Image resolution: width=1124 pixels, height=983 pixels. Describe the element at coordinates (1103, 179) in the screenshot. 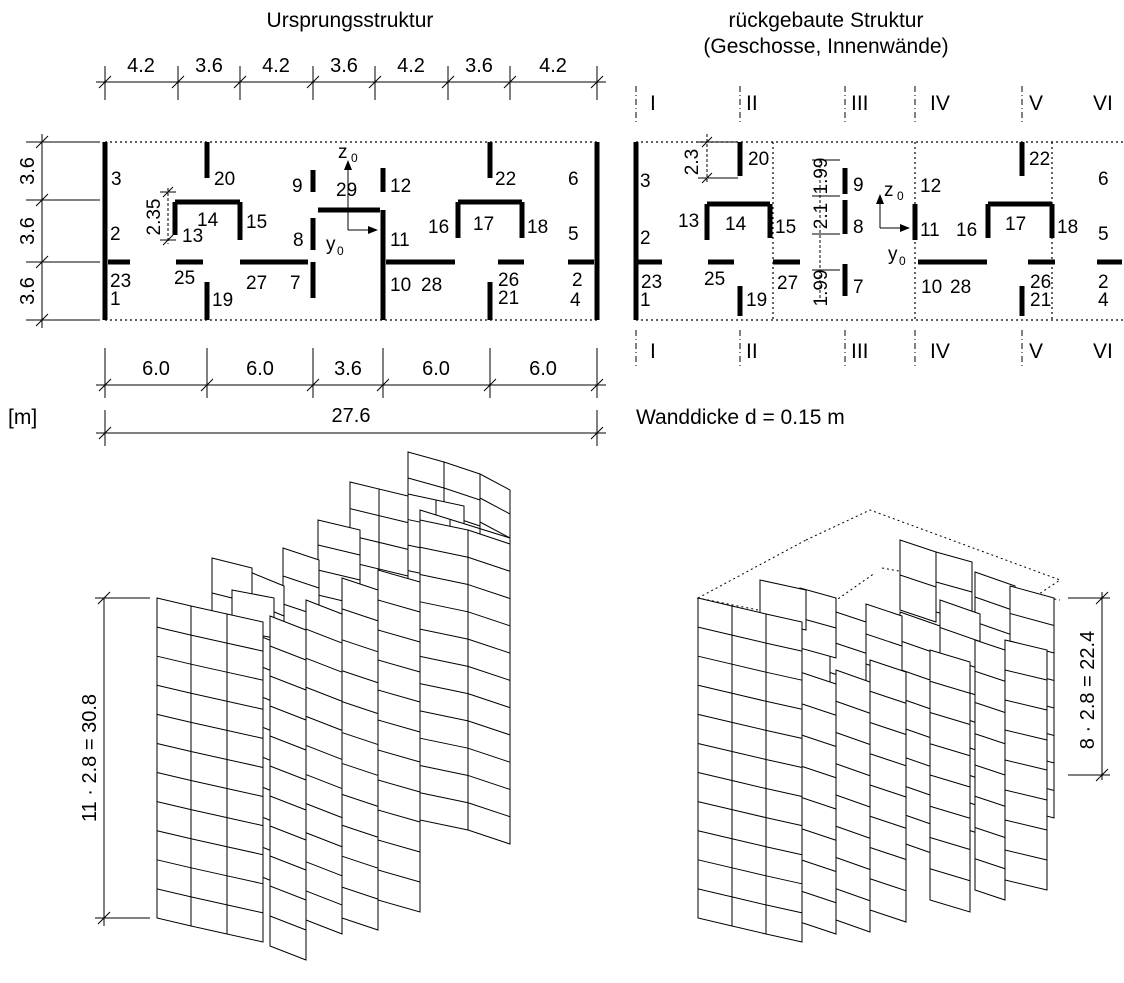

I see `wall-number: 6` at that location.